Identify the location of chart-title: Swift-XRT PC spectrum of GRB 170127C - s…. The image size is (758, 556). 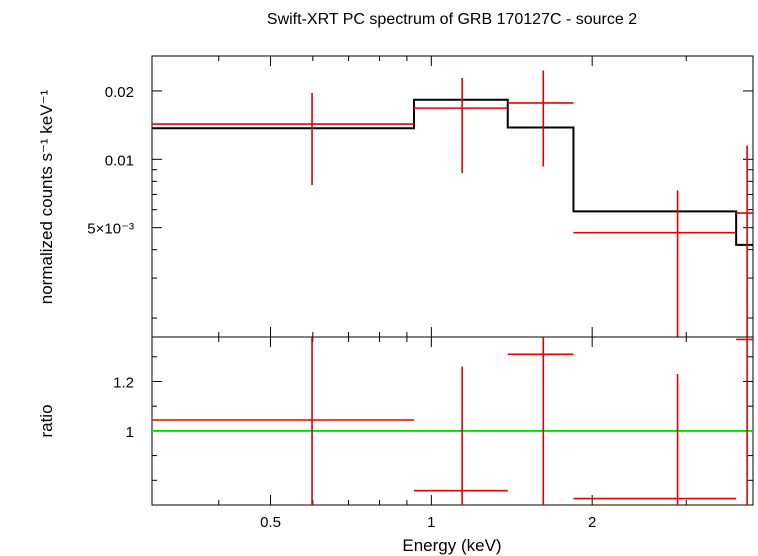
(452, 19).